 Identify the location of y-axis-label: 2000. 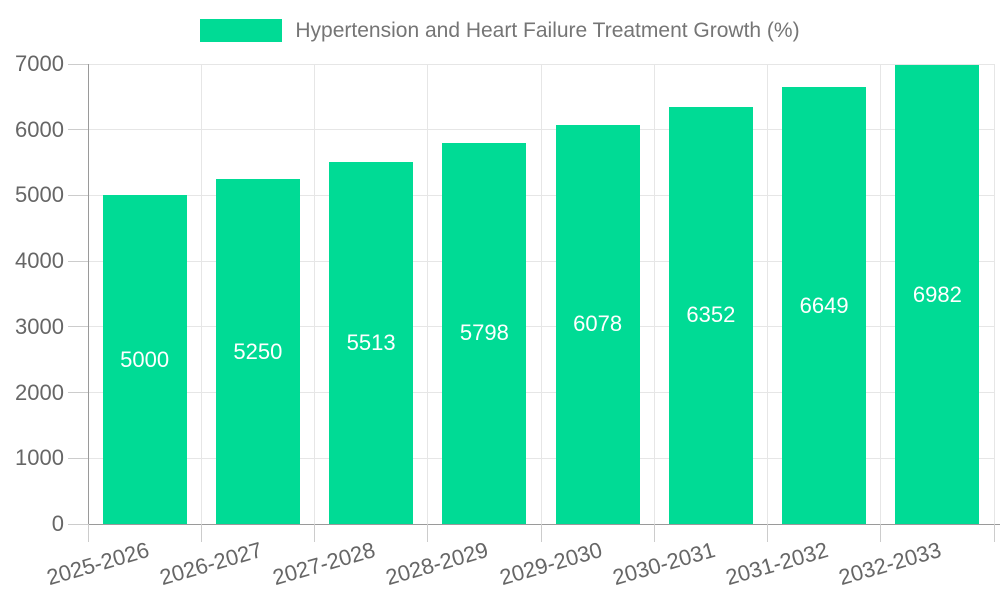
(39, 392).